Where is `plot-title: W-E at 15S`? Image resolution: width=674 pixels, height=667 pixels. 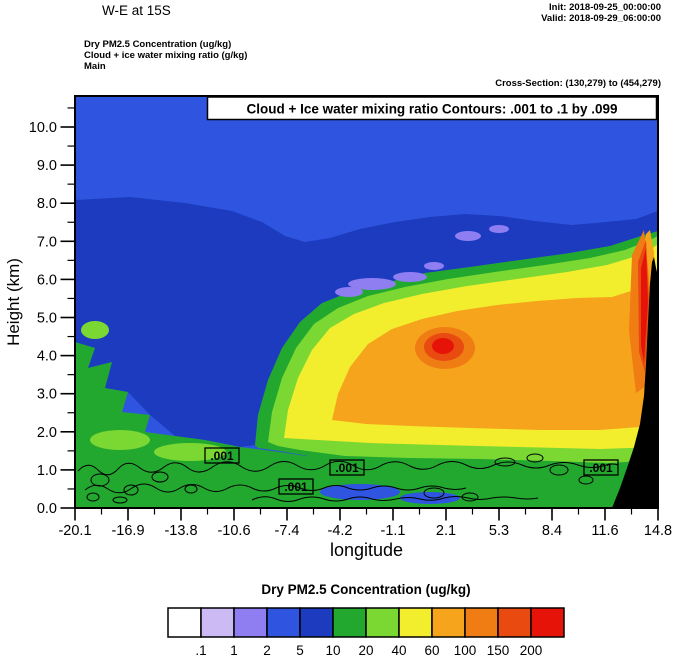 plot-title: W-E at 15S is located at coordinates (136, 10).